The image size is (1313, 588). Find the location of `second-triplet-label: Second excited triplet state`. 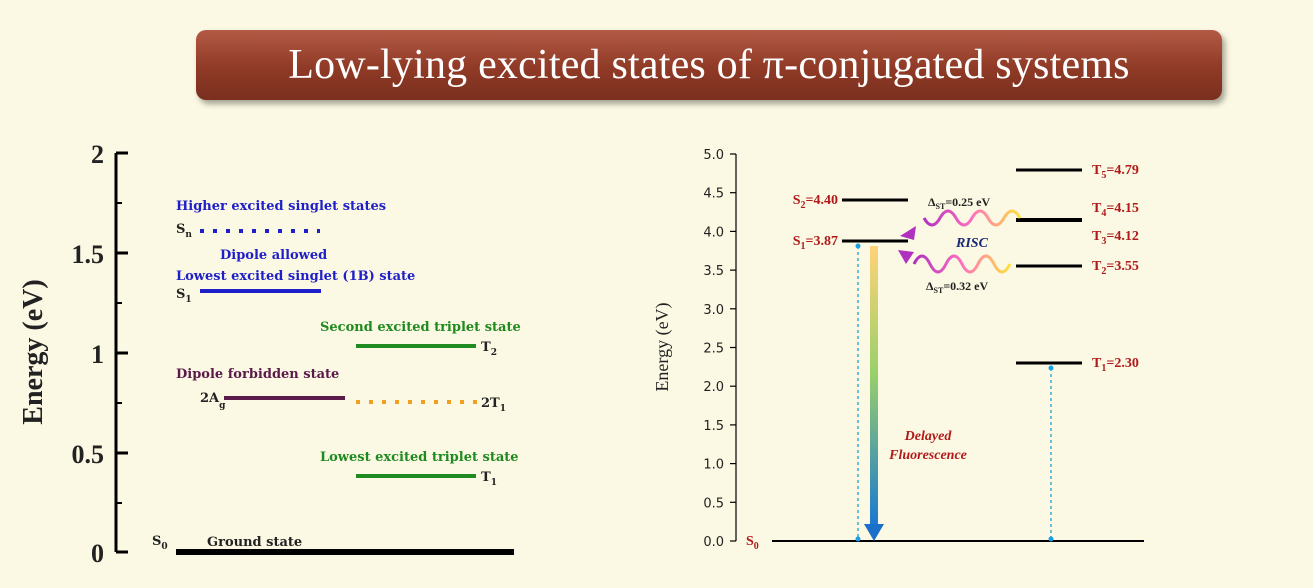

second-triplet-label: Second excited triplet state is located at coordinates (420, 327).